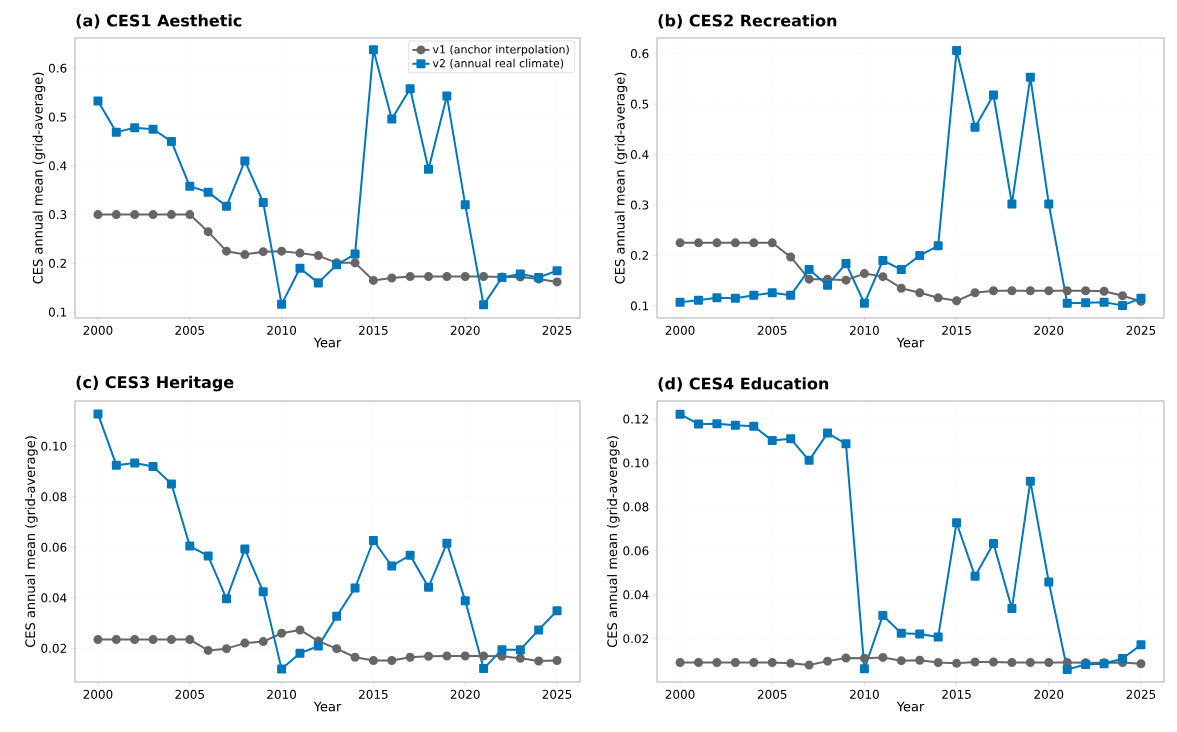 The image size is (1177, 732). What do you see at coordinates (747, 21) in the screenshot?
I see `chart-title: (b) CES2 Recreation` at bounding box center [747, 21].